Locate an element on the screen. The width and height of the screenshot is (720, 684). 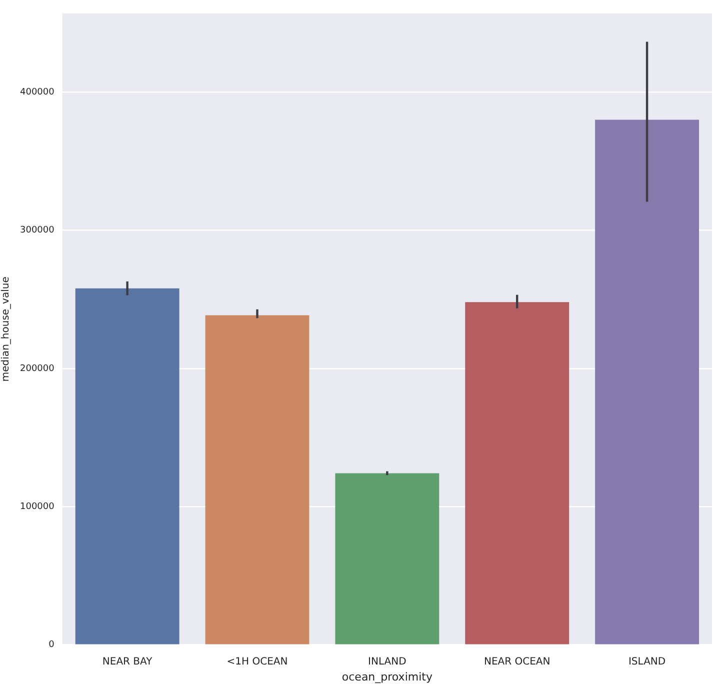
x-tick-label: NEAR OCEAN is located at coordinates (517, 662).